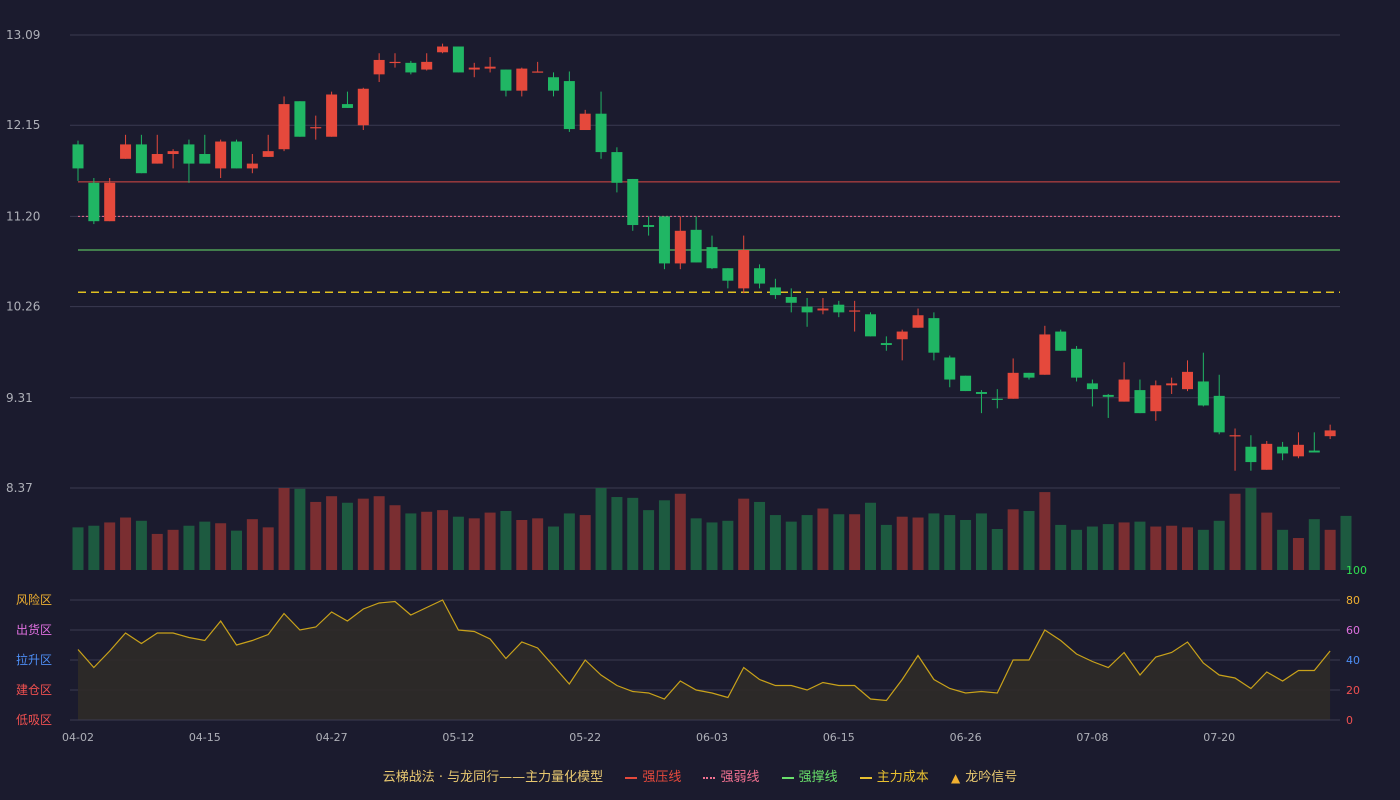  I want to click on legend-item-weak: 强弱线, so click(731, 775).